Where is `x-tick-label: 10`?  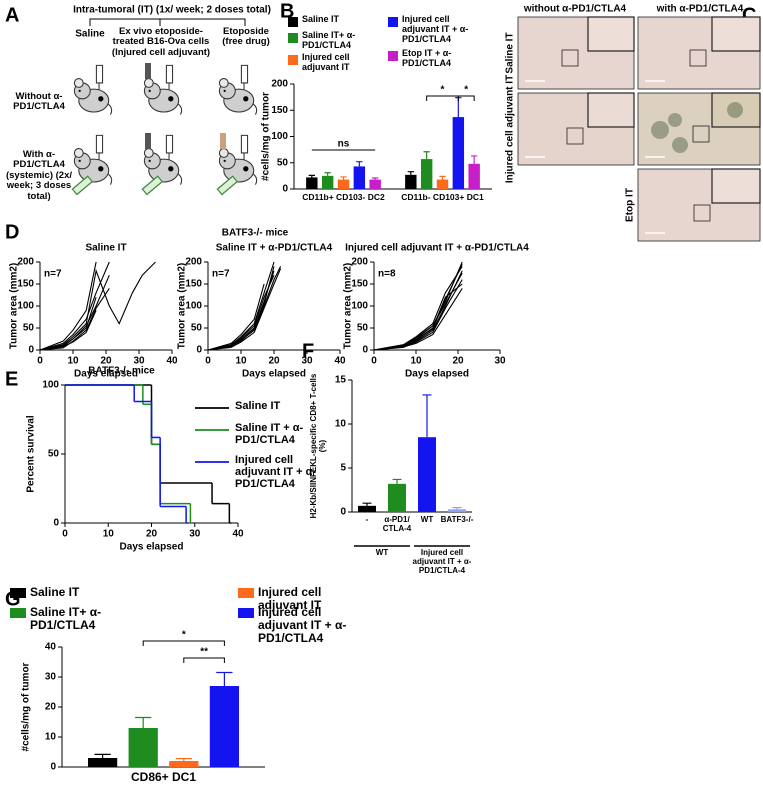
x-tick-label: 10 is located at coordinates (416, 361).